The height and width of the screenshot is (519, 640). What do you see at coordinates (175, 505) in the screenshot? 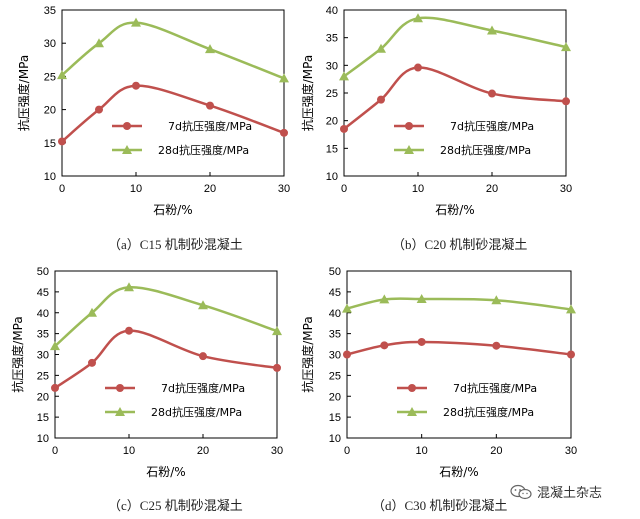
I see `caption-c: （c）C25 机制砂混凝土` at bounding box center [175, 505].